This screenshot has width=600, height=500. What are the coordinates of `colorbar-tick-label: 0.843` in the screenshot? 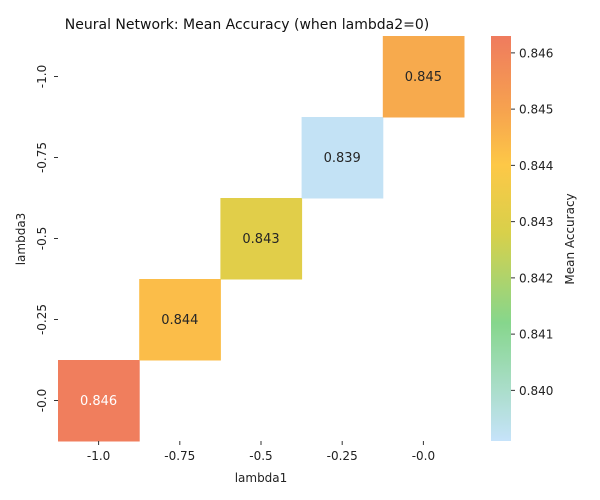 It's located at (536, 222).